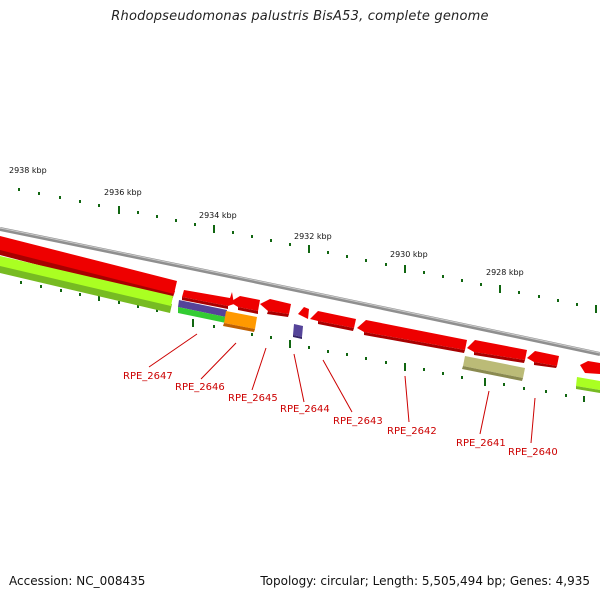 This screenshot has height=600, width=600. What do you see at coordinates (148, 376) in the screenshot?
I see `gene-label: RPE_2647` at bounding box center [148, 376].